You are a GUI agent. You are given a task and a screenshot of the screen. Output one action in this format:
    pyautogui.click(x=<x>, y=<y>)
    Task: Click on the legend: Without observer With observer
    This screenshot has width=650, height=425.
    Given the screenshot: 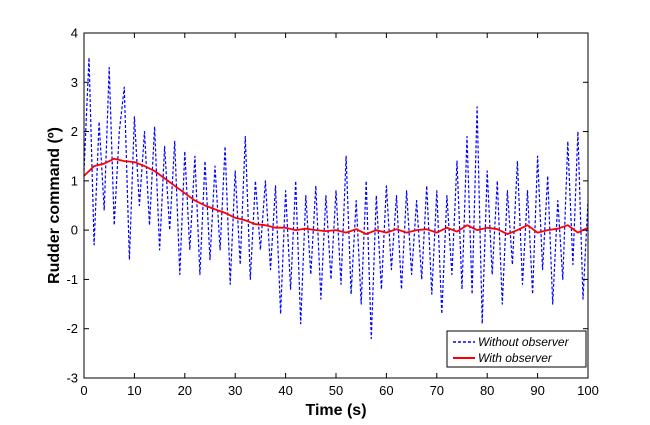 What is the action you would take?
    pyautogui.click(x=516, y=349)
    